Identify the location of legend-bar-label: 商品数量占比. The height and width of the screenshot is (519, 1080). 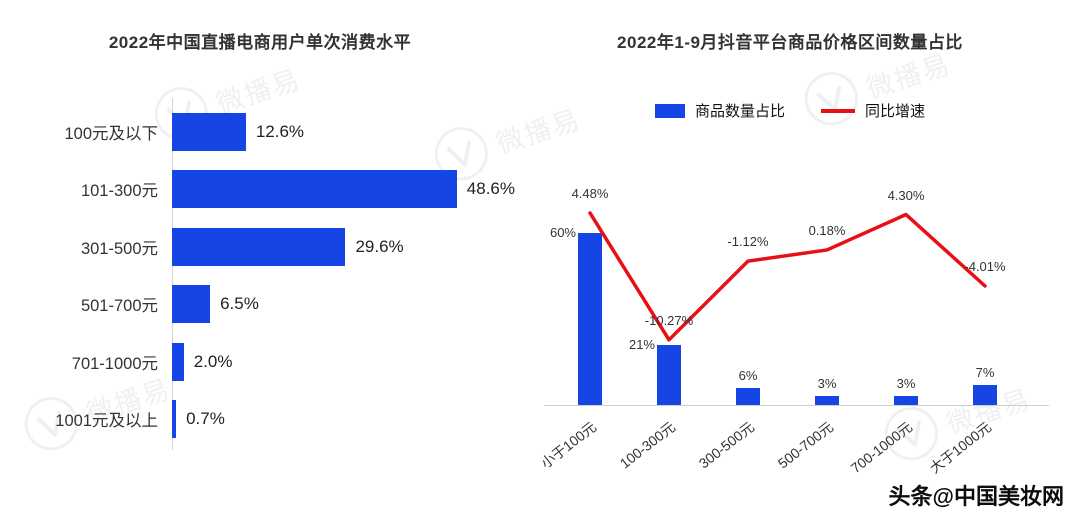
(739, 111).